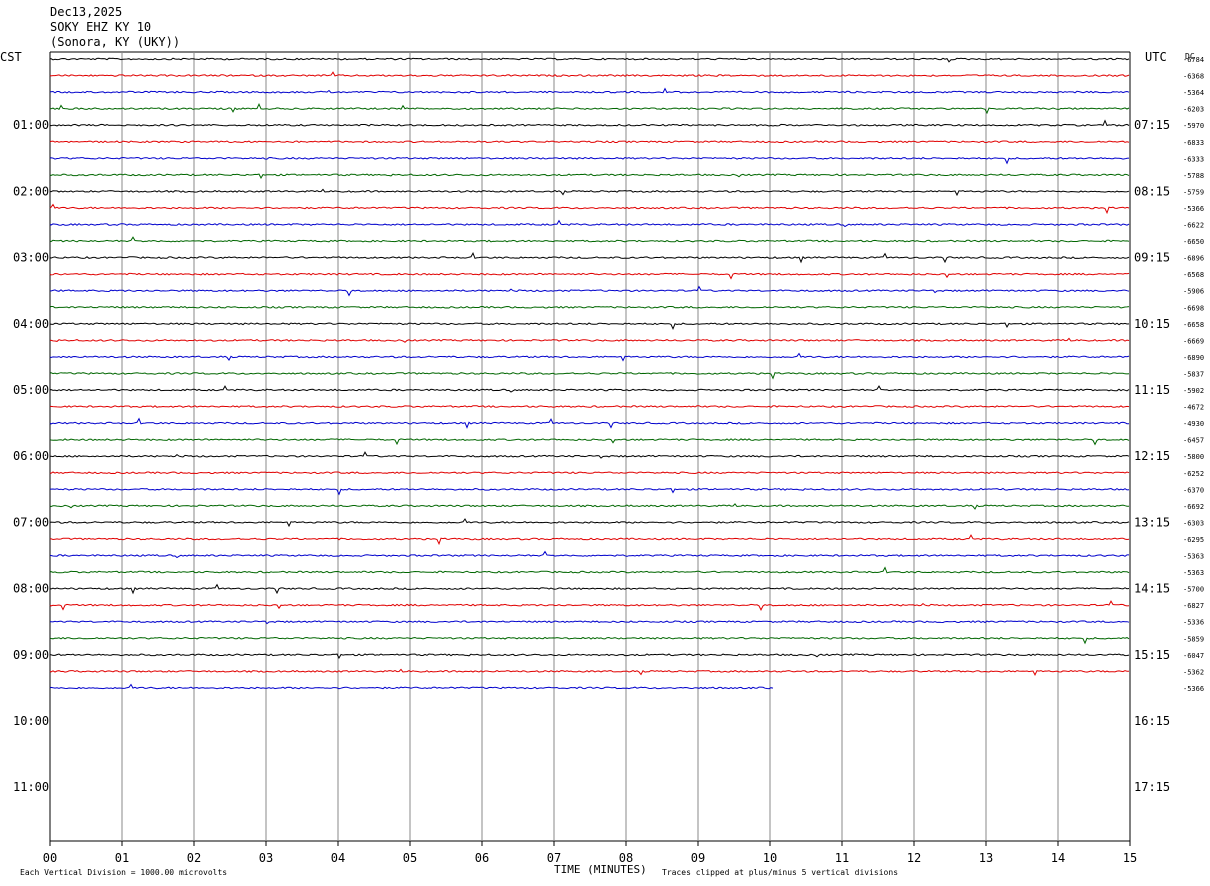  What do you see at coordinates (338, 858) in the screenshot?
I see `x-tick-label: 04` at bounding box center [338, 858].